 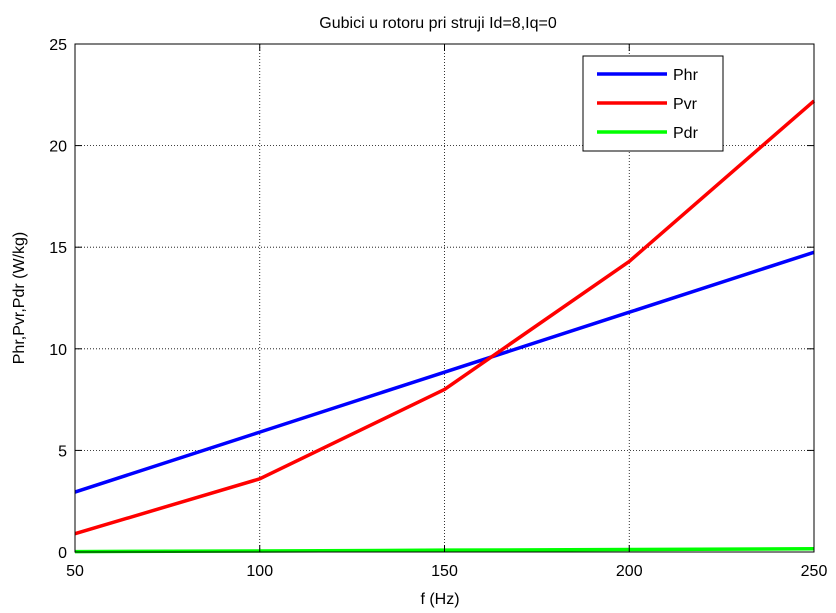 I want to click on legend-label-pdr: Pdr, so click(x=686, y=133).